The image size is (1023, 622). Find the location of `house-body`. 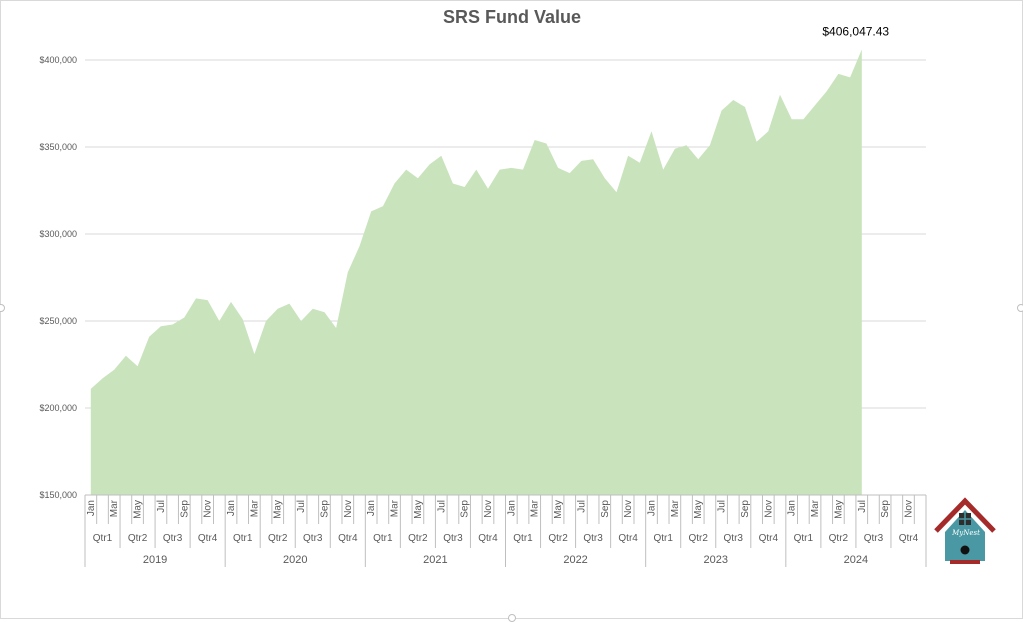

house-body is located at coordinates (965, 535).